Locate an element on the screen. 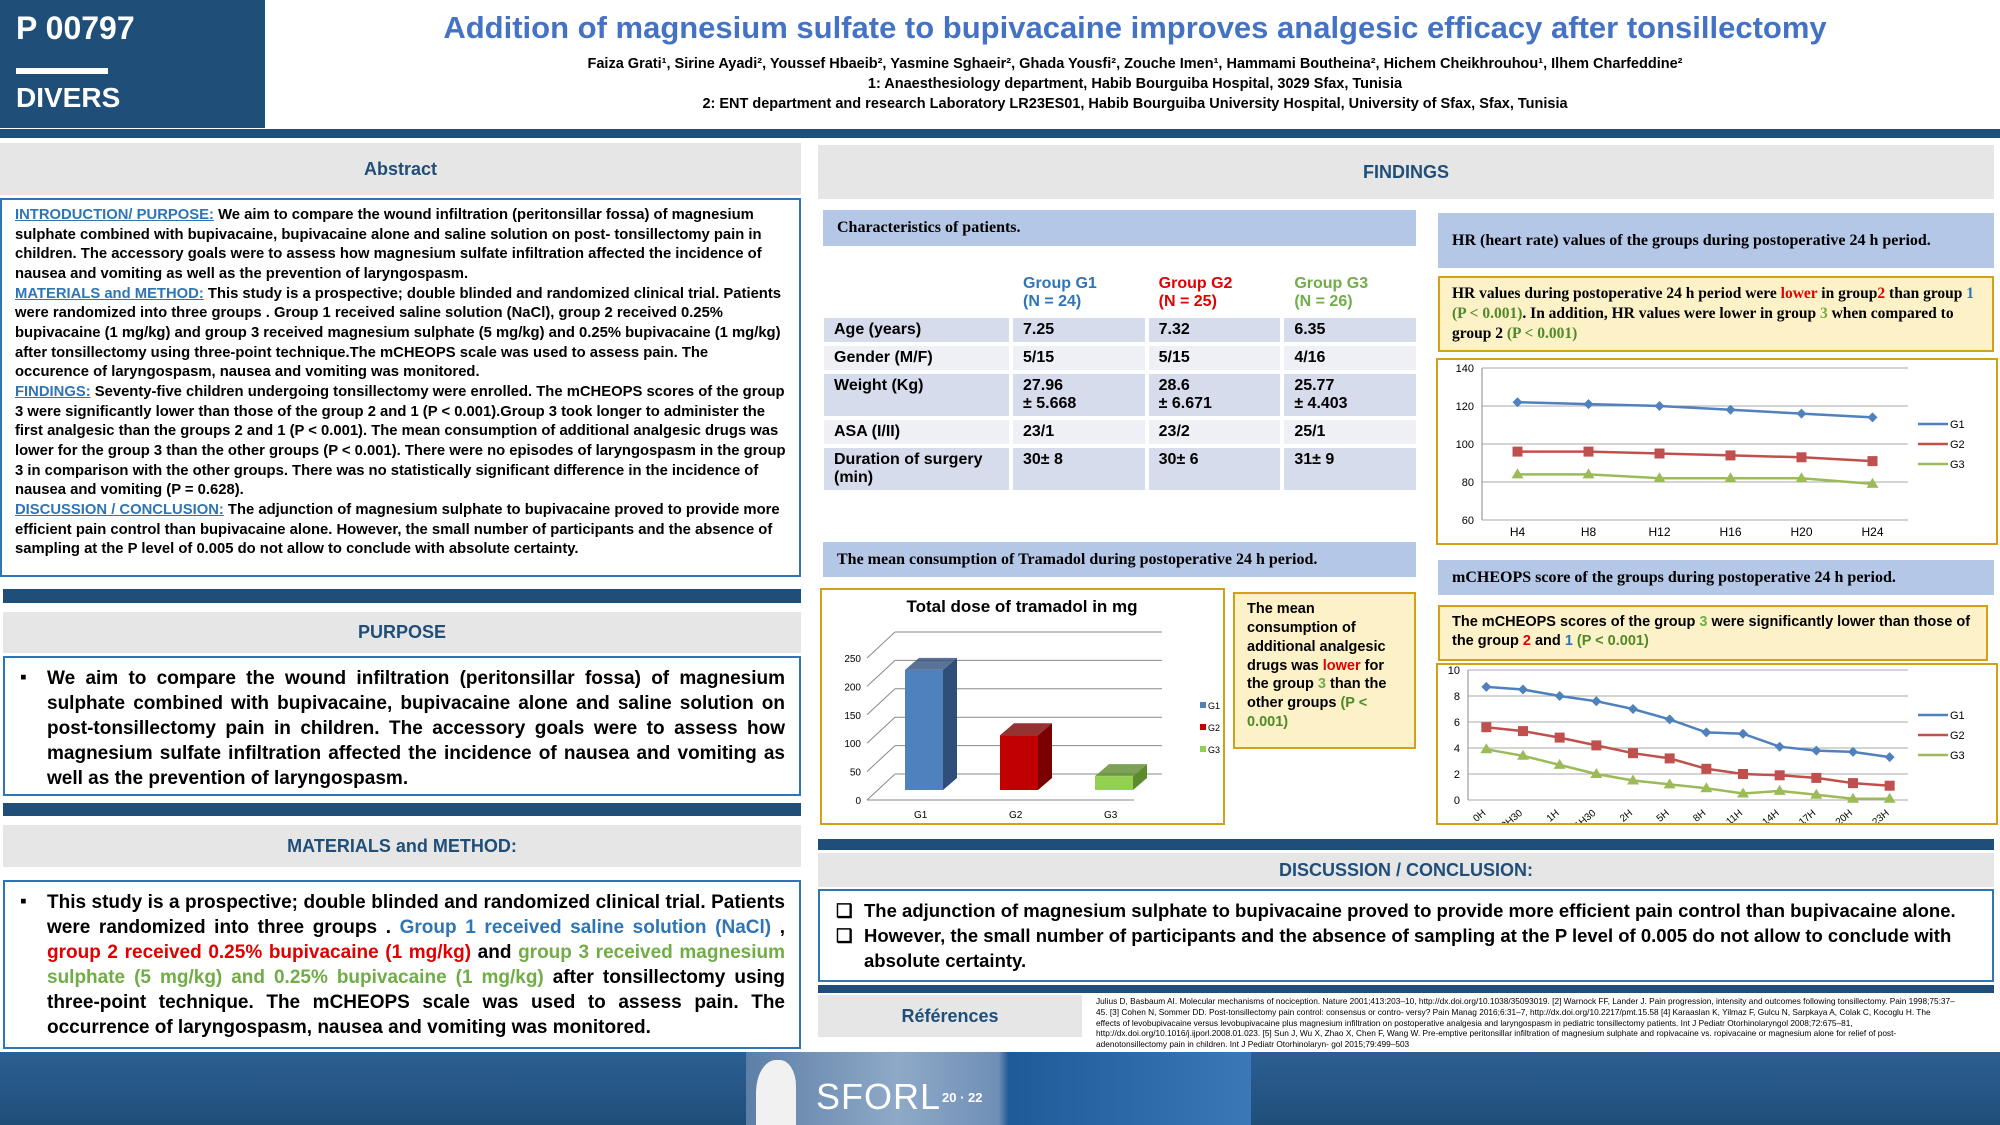  x-tick-label: 11H is located at coordinates (1734, 815).